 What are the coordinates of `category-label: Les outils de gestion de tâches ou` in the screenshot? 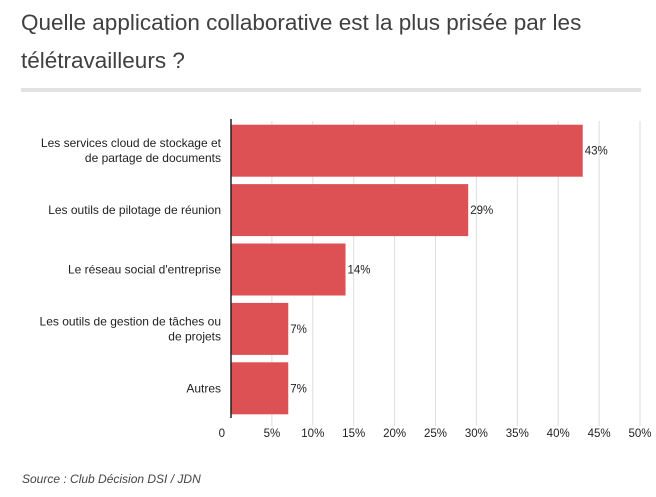 It's located at (130, 321).